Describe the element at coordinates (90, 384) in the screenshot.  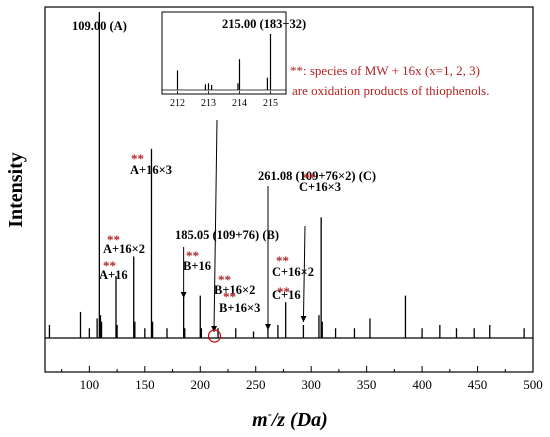
I see `x-tick-label-100: 100` at that location.